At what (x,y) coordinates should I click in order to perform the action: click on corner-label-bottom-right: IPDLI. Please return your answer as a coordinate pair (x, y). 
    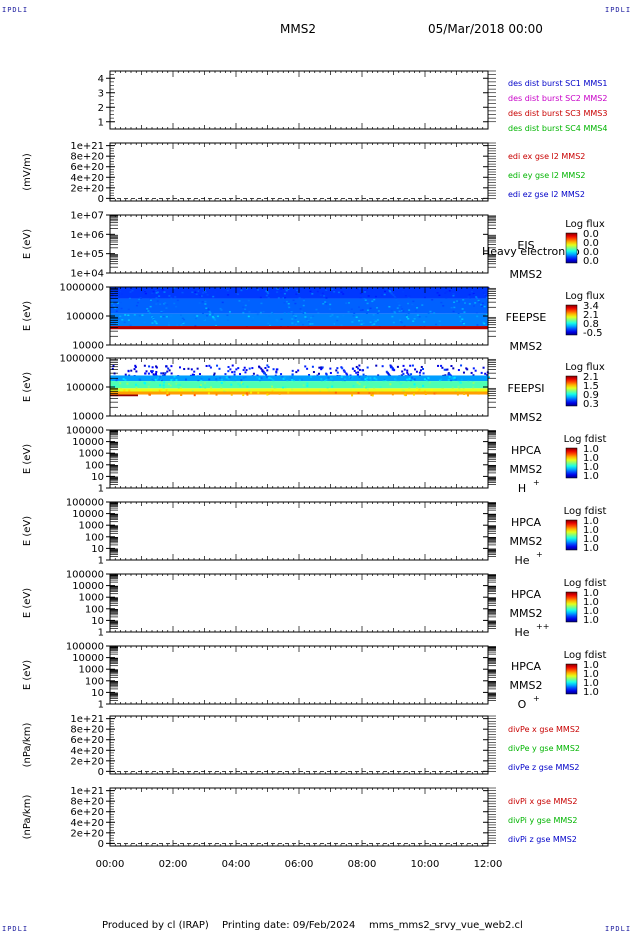
    Looking at the image, I should click on (617, 929).